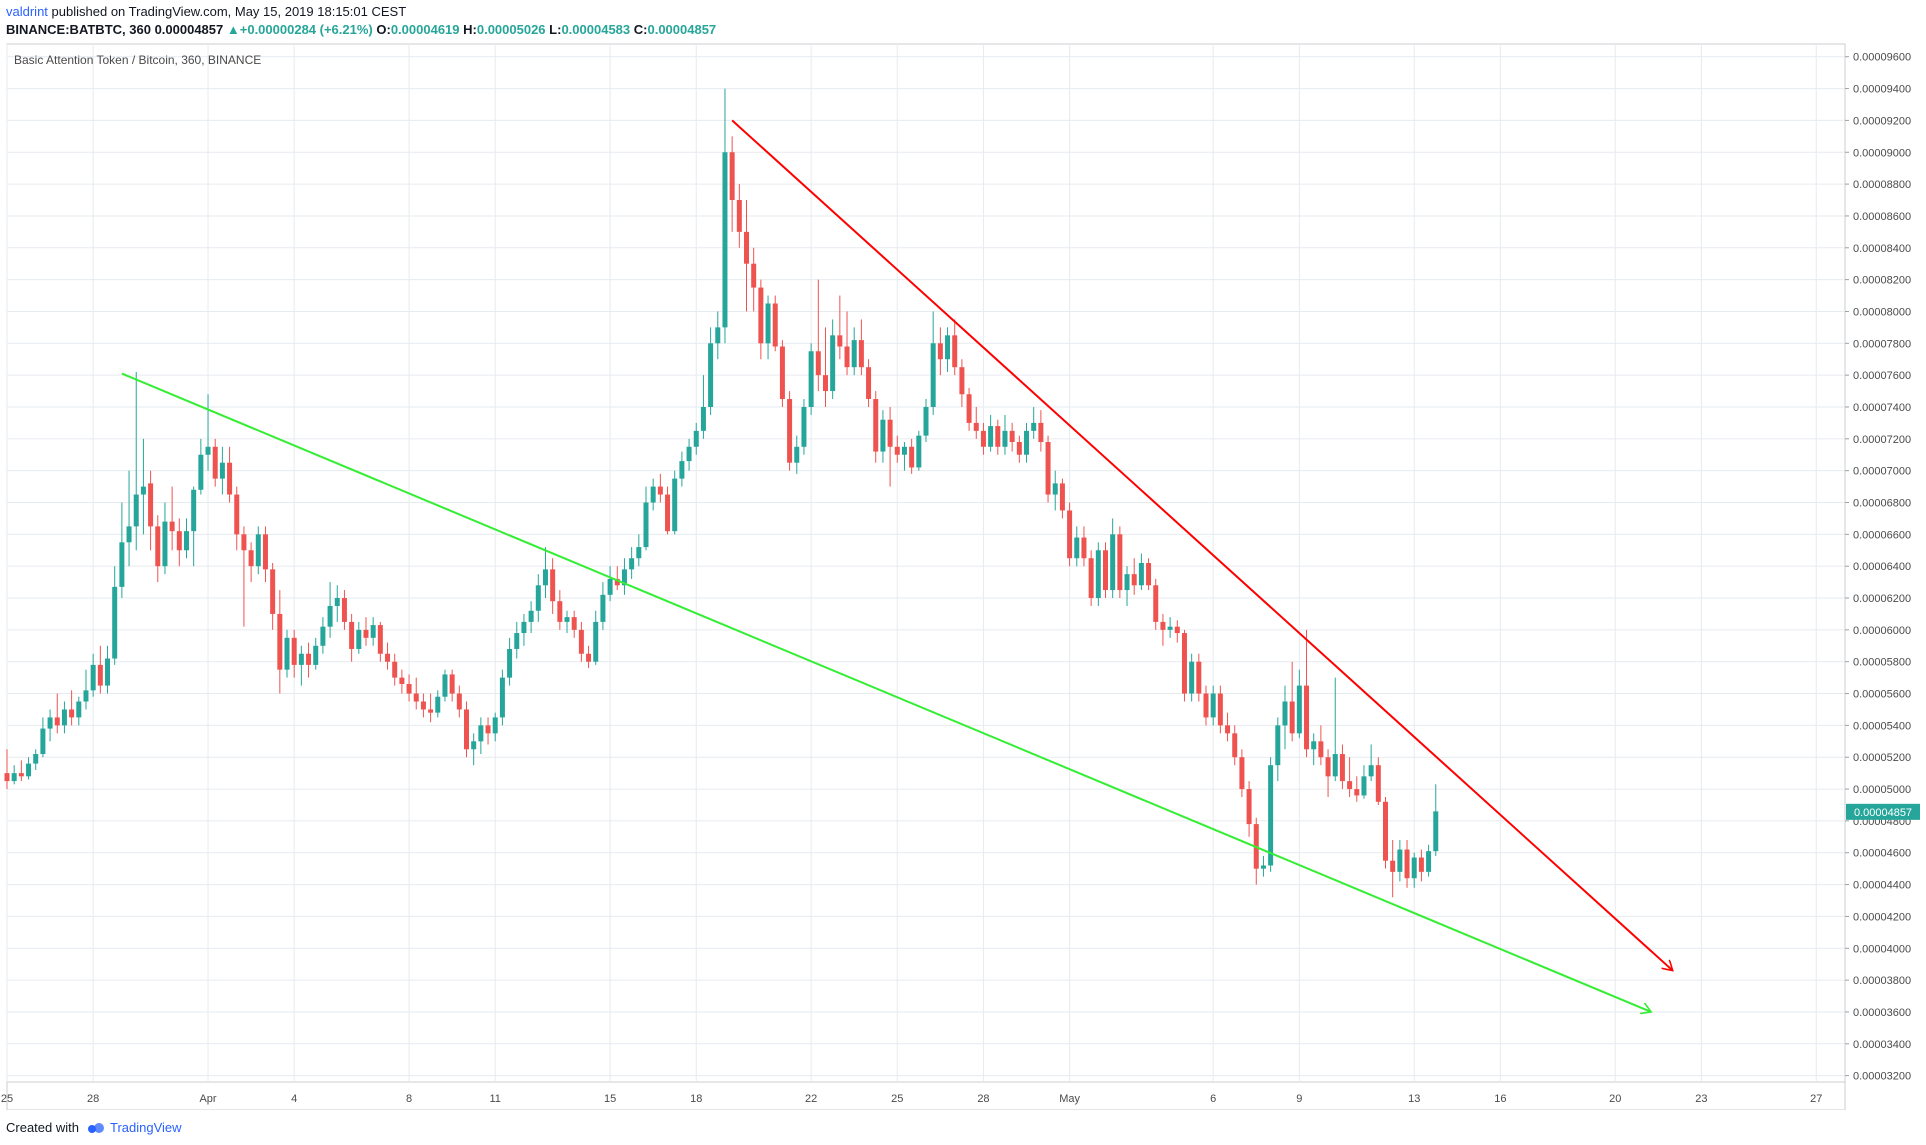 The image size is (1926, 1145). What do you see at coordinates (27, 11) in the screenshot?
I see `author-link: valdrint` at bounding box center [27, 11].